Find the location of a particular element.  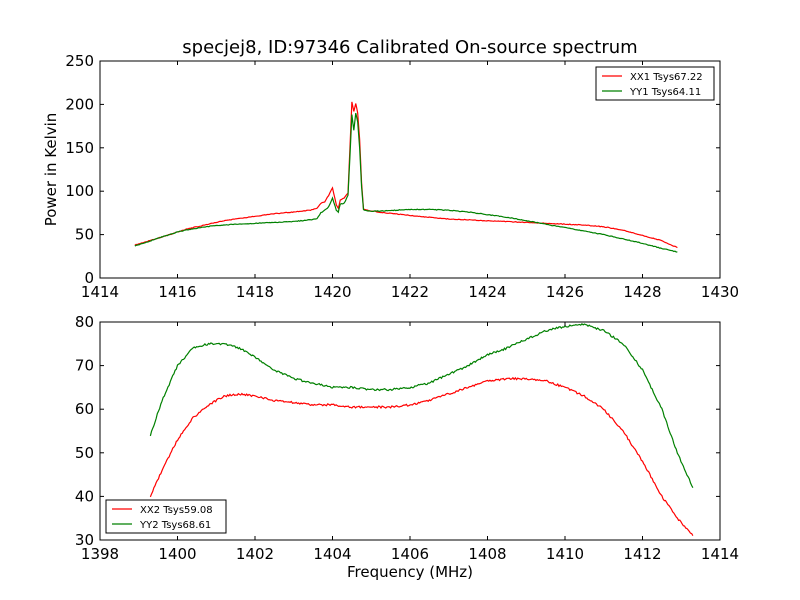

y-tick-label: 100 is located at coordinates (79, 191).